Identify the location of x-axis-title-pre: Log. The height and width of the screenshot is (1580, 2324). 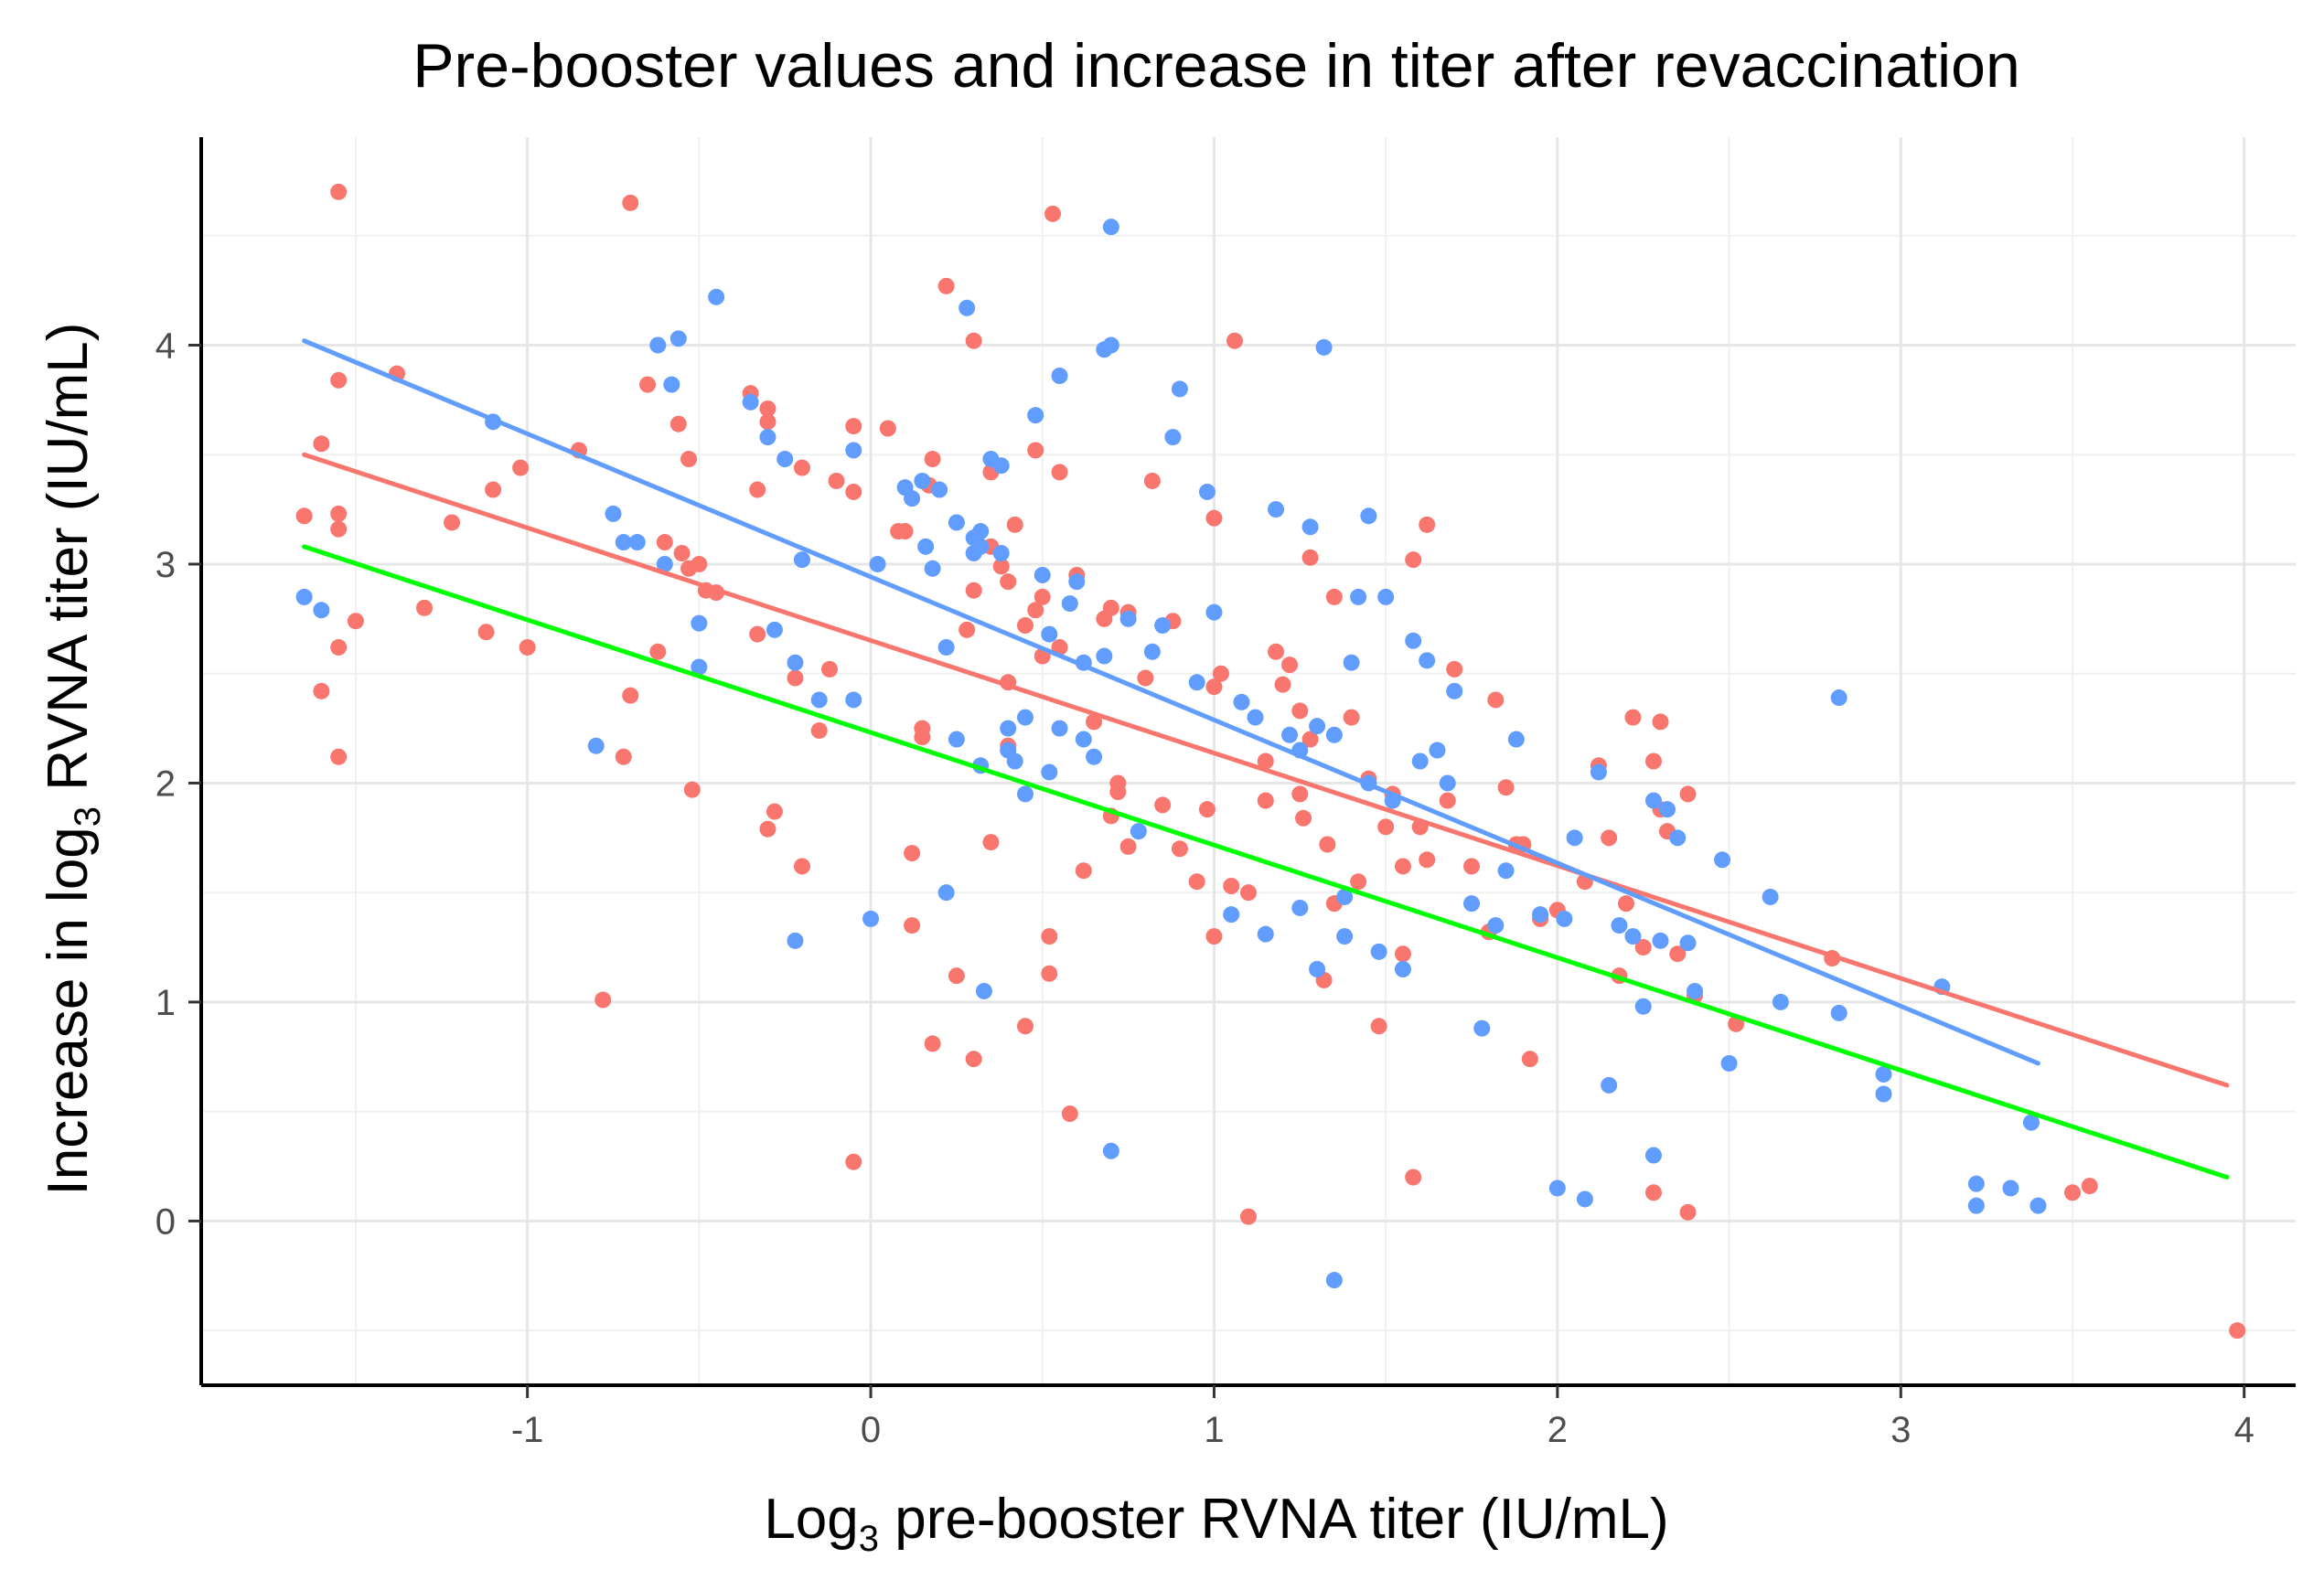
(811, 1519).